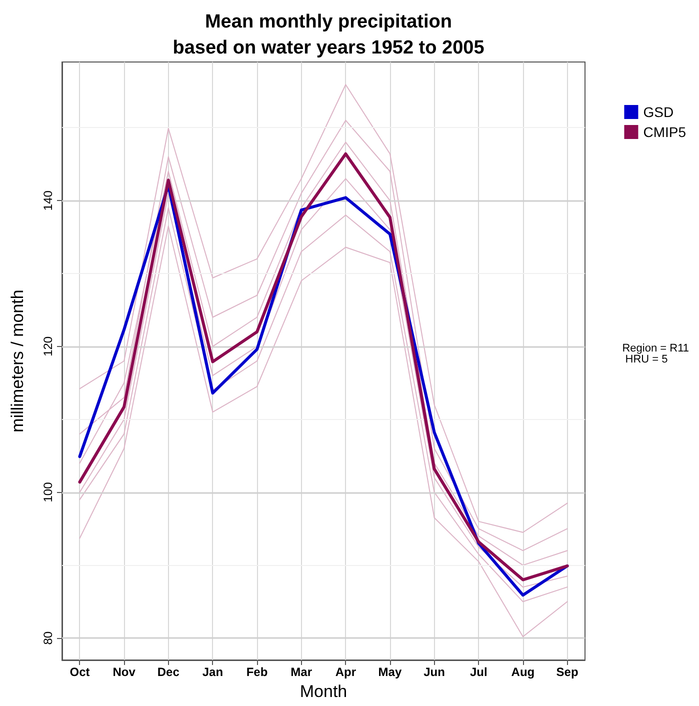  What do you see at coordinates (523, 672) in the screenshot?
I see `x-tick-label: Aug` at bounding box center [523, 672].